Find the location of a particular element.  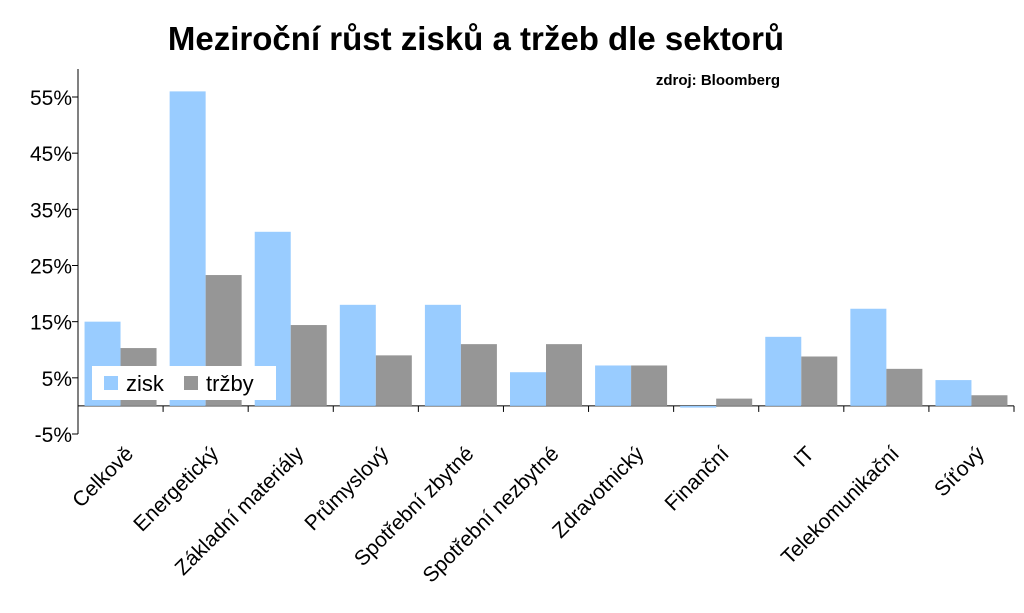

x-tick-label: Energetický is located at coordinates (176, 489).